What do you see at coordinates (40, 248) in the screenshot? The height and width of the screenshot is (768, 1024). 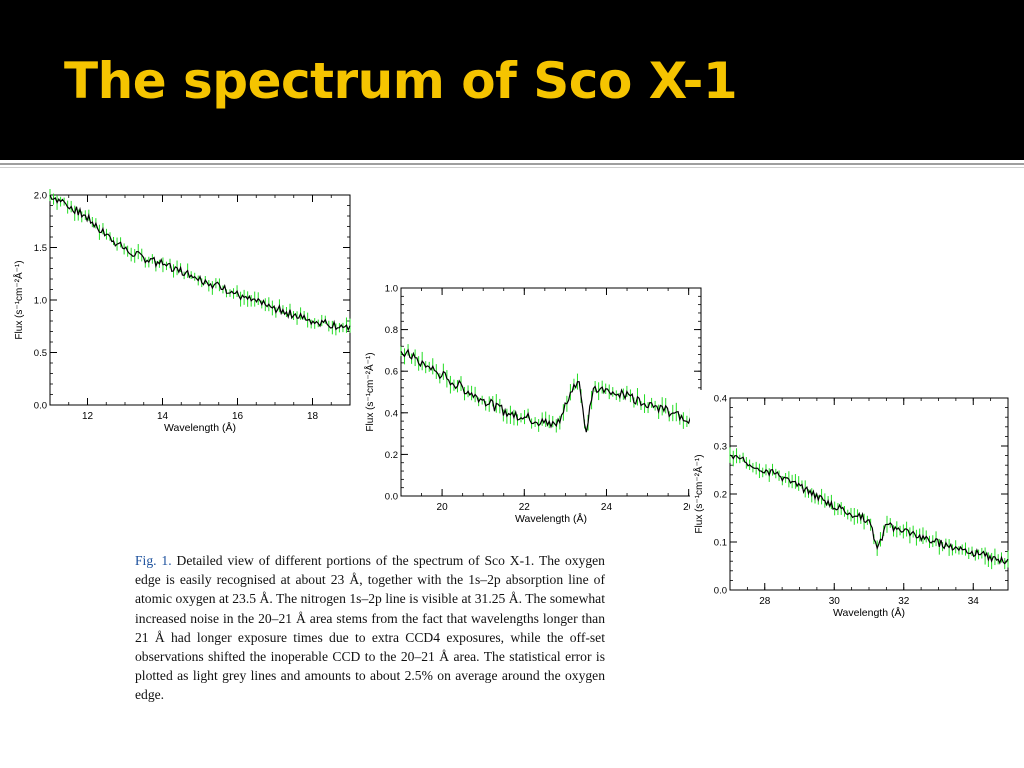 I see `y-tick-label: 1.5` at bounding box center [40, 248].